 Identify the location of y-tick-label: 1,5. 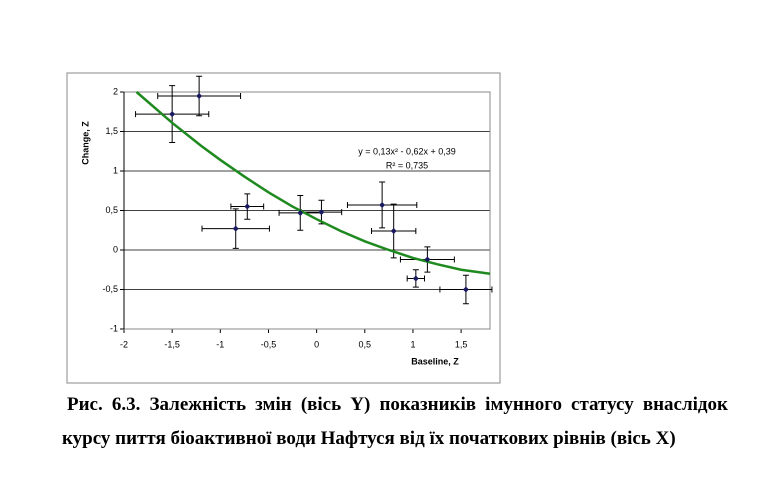
(111, 131).